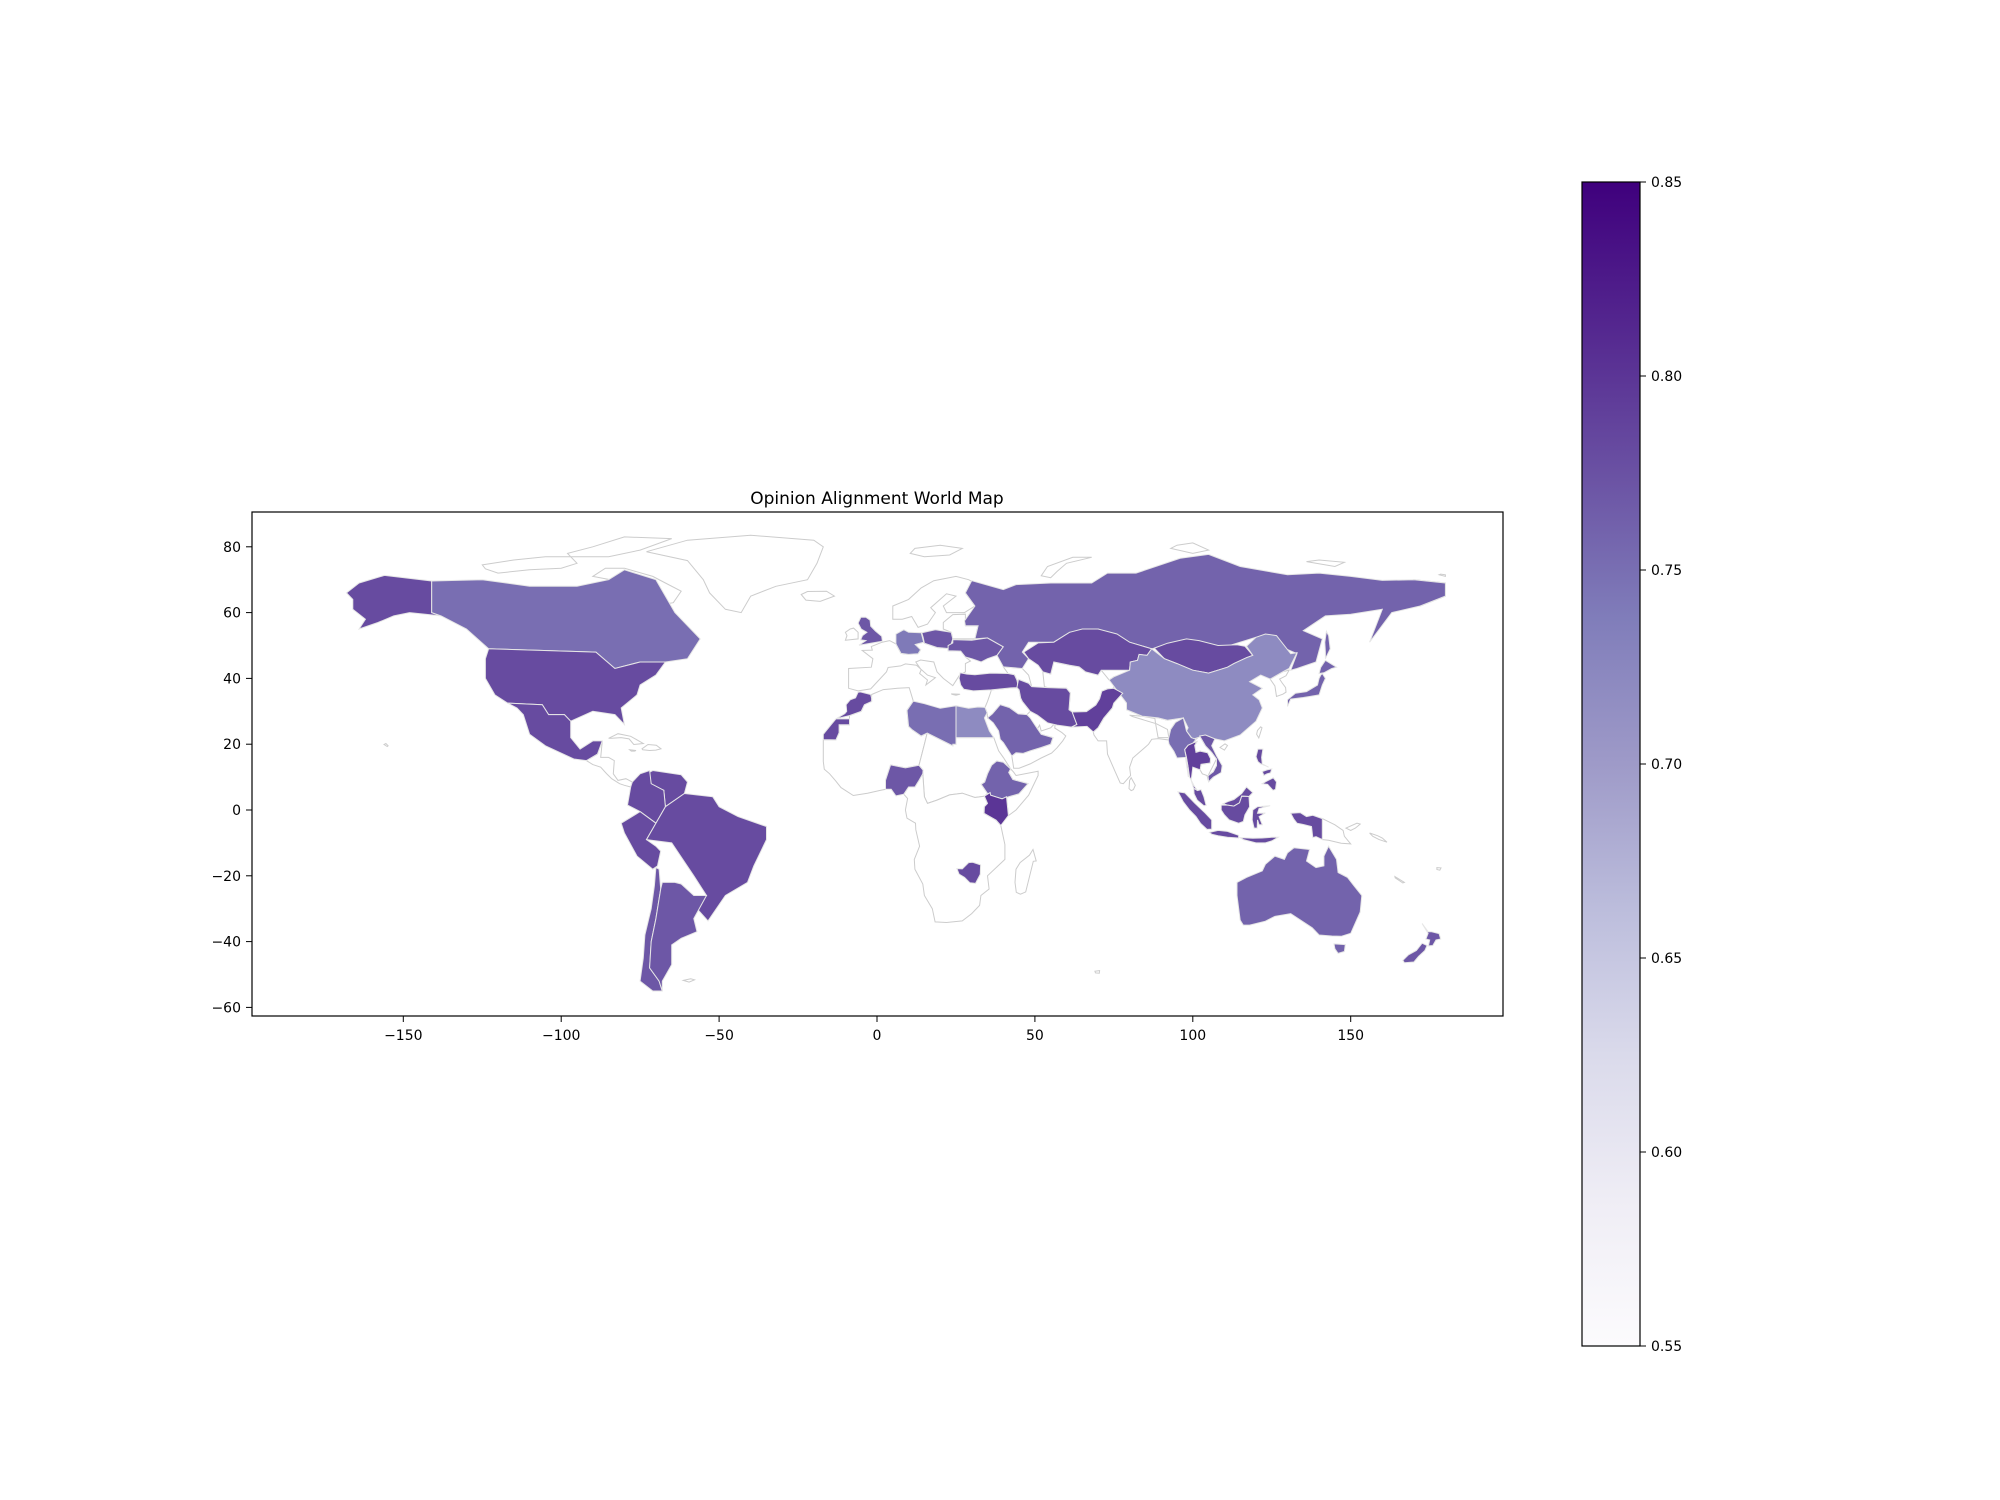 This screenshot has height=1500, width=2000. What do you see at coordinates (1666, 959) in the screenshot?
I see `colorbar-tick-label: 0.65` at bounding box center [1666, 959].